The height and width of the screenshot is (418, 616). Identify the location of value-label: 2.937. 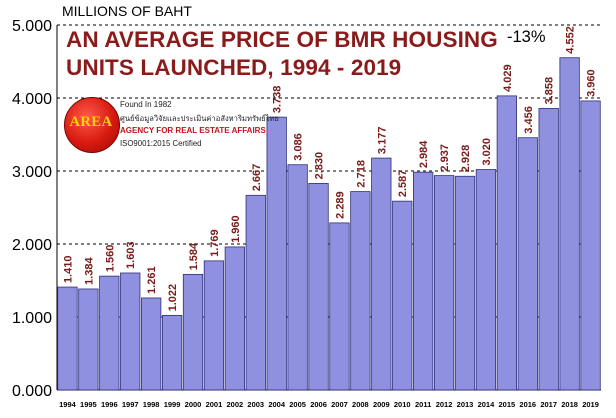
(445, 158).